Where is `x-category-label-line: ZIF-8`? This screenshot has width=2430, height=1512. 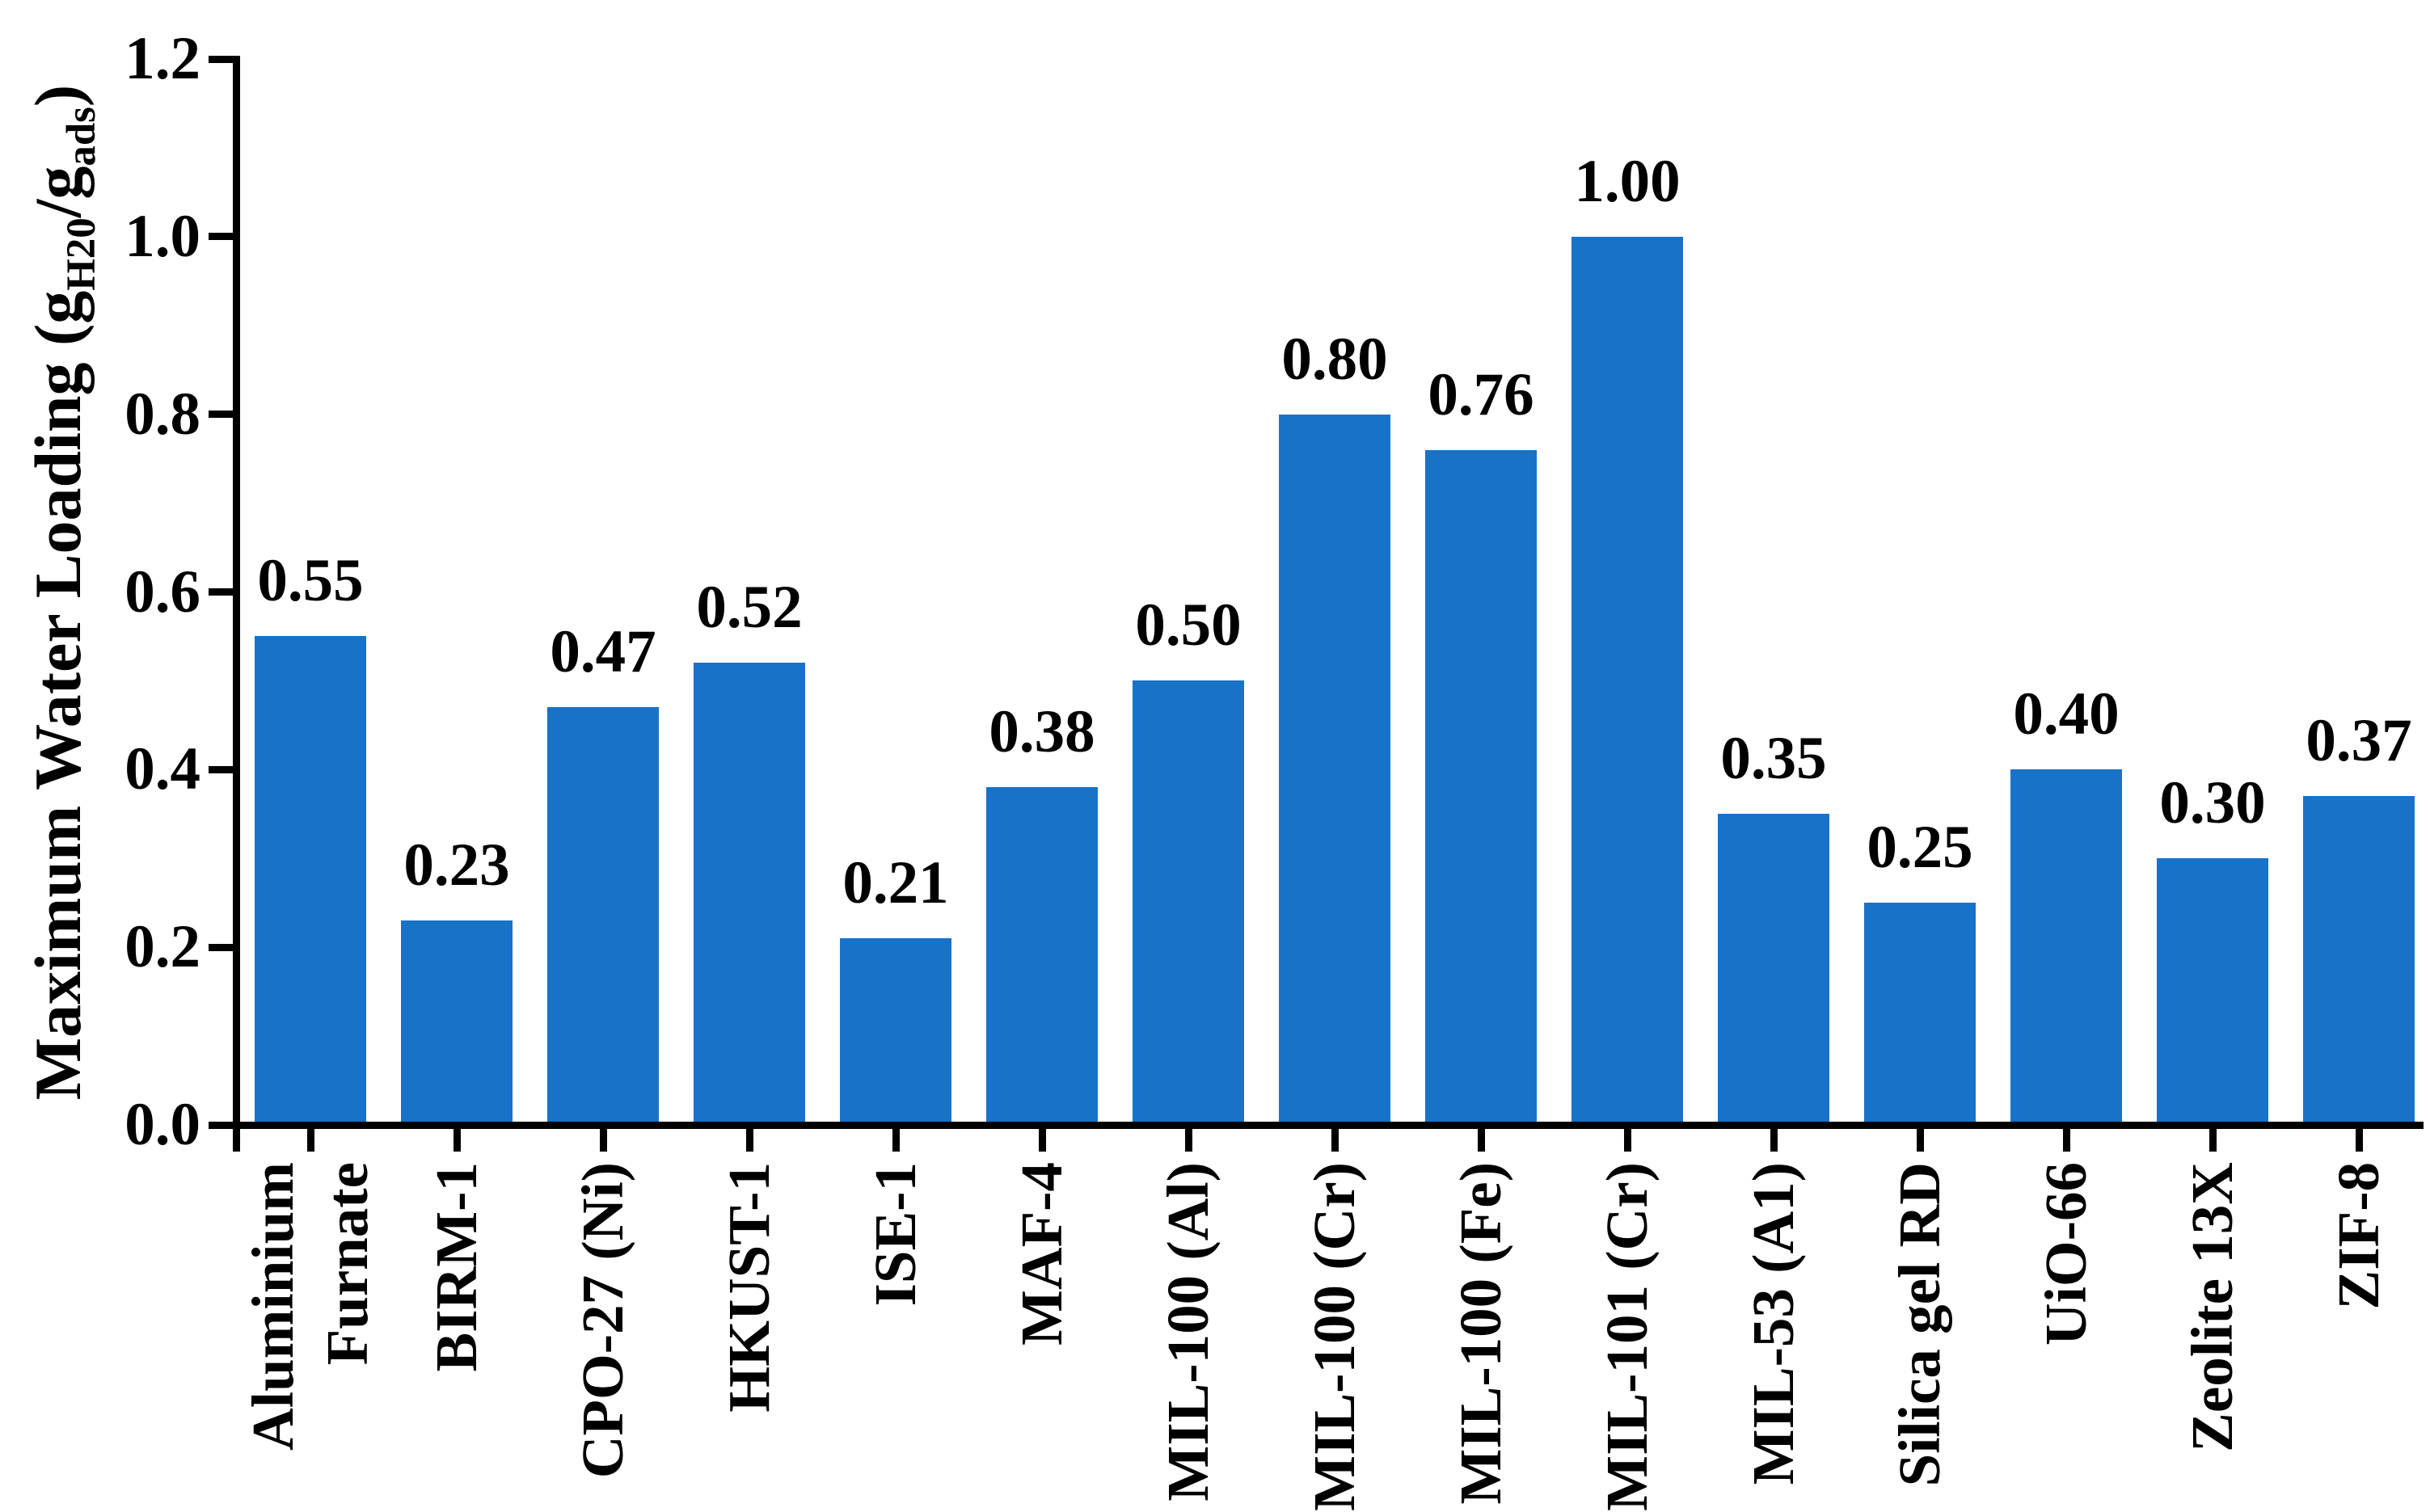 x-category-label-line: ZIF-8 is located at coordinates (2358, 1236).